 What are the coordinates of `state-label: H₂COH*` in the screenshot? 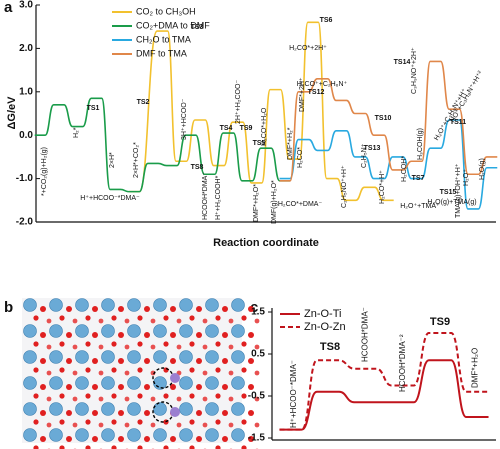 It's located at (404, 169).